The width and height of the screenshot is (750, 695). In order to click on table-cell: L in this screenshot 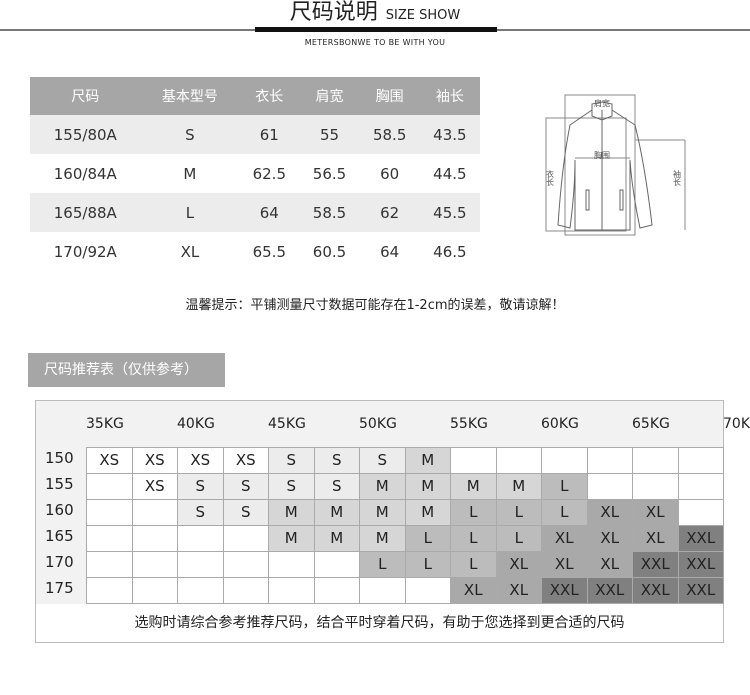, I will do `click(190, 212)`.